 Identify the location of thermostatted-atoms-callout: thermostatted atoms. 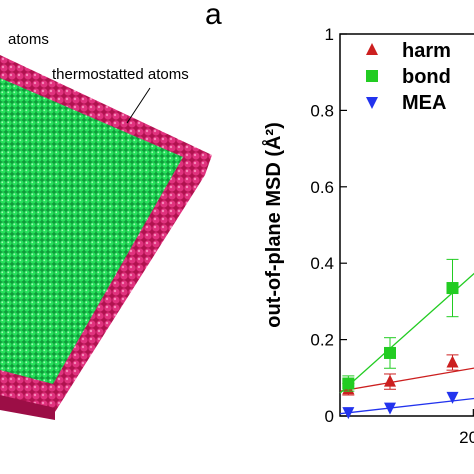
(120, 74).